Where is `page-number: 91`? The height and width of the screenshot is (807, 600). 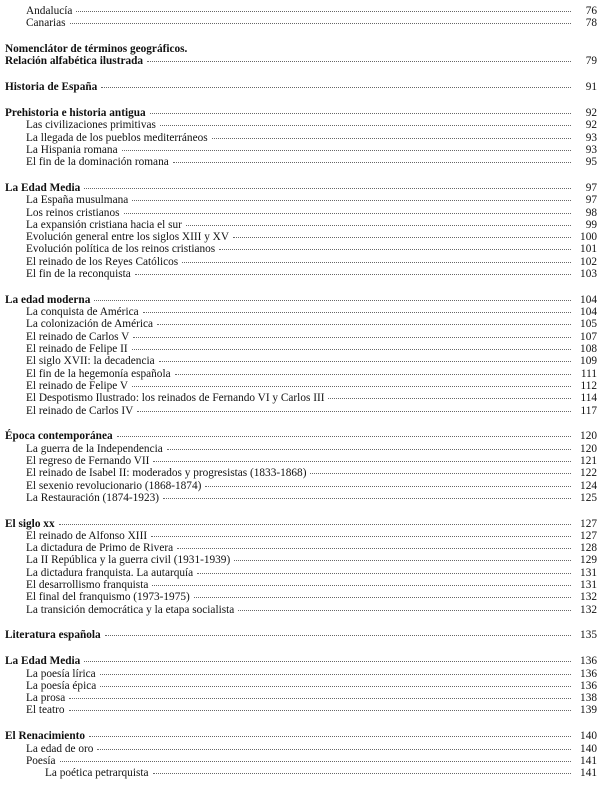
page-number: 91 is located at coordinates (591, 87).